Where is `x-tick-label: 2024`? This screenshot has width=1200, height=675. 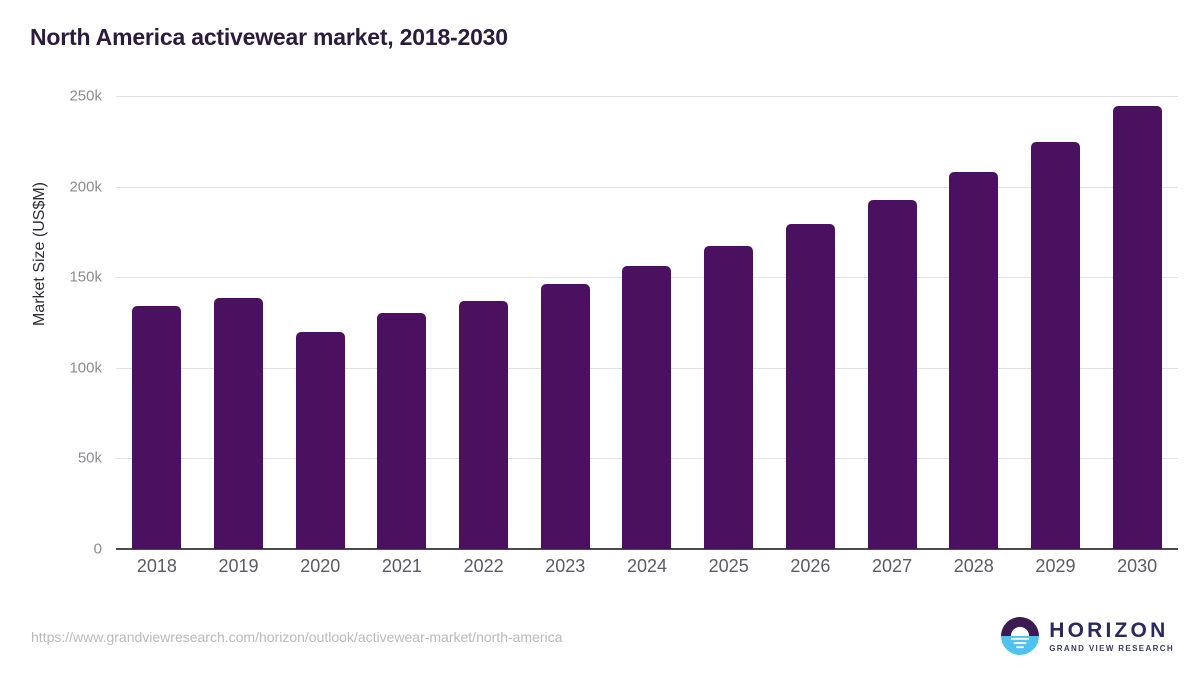
x-tick-label: 2024 is located at coordinates (647, 566).